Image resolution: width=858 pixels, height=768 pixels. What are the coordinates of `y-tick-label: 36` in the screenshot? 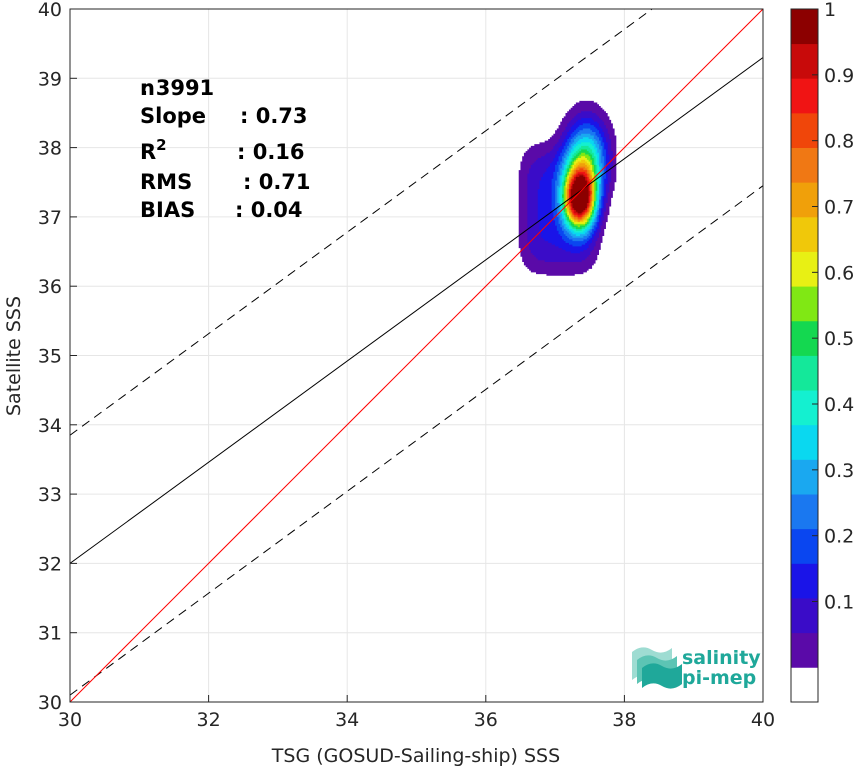 It's located at (50, 287).